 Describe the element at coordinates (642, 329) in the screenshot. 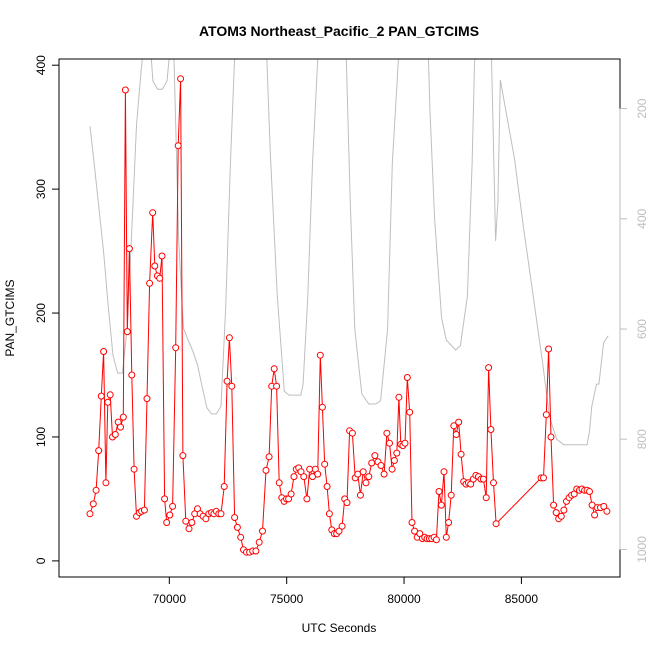

I see `right-tick-label: 600` at that location.